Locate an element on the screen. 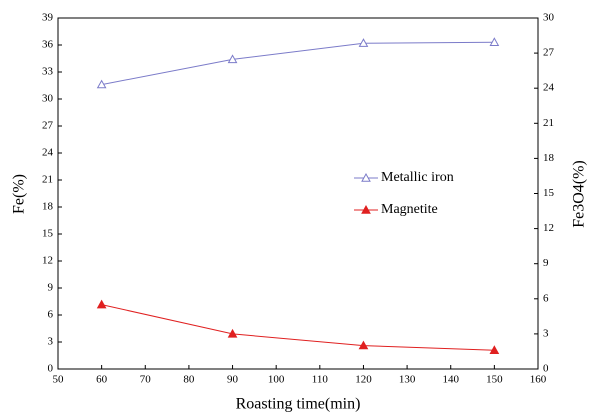 This screenshot has height=416, width=592. x-axis-label: Roasting time(min) is located at coordinates (298, 404).